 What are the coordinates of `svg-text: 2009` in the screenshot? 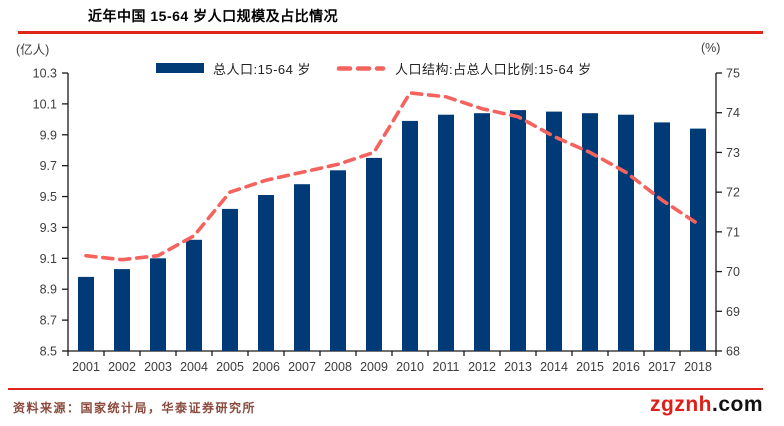 It's located at (374, 367).